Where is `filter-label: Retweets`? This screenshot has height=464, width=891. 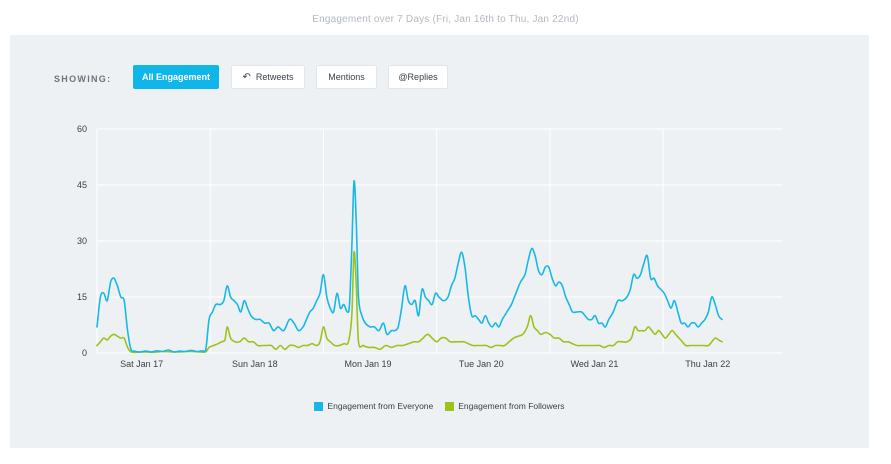
filter-label: Retweets is located at coordinates (274, 77).